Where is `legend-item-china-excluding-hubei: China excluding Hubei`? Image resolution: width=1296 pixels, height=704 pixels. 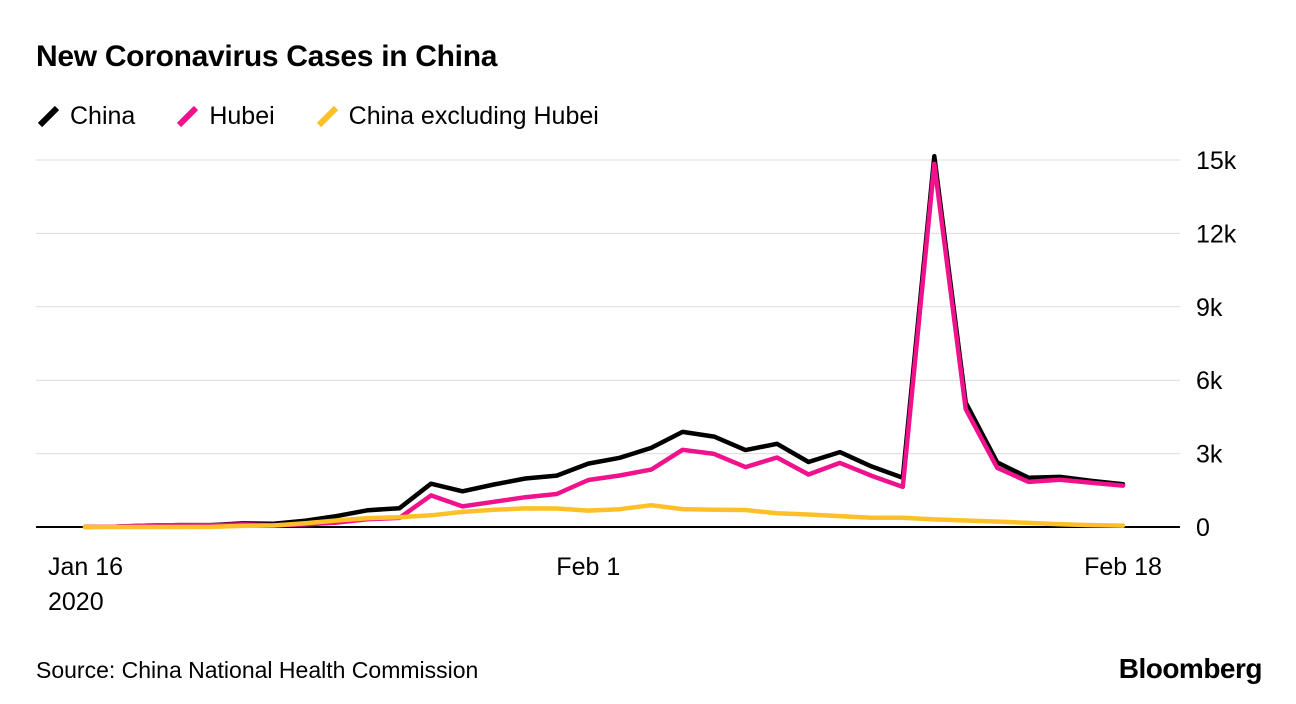 legend-item-china-excluding-hubei: China excluding Hubei is located at coordinates (457, 116).